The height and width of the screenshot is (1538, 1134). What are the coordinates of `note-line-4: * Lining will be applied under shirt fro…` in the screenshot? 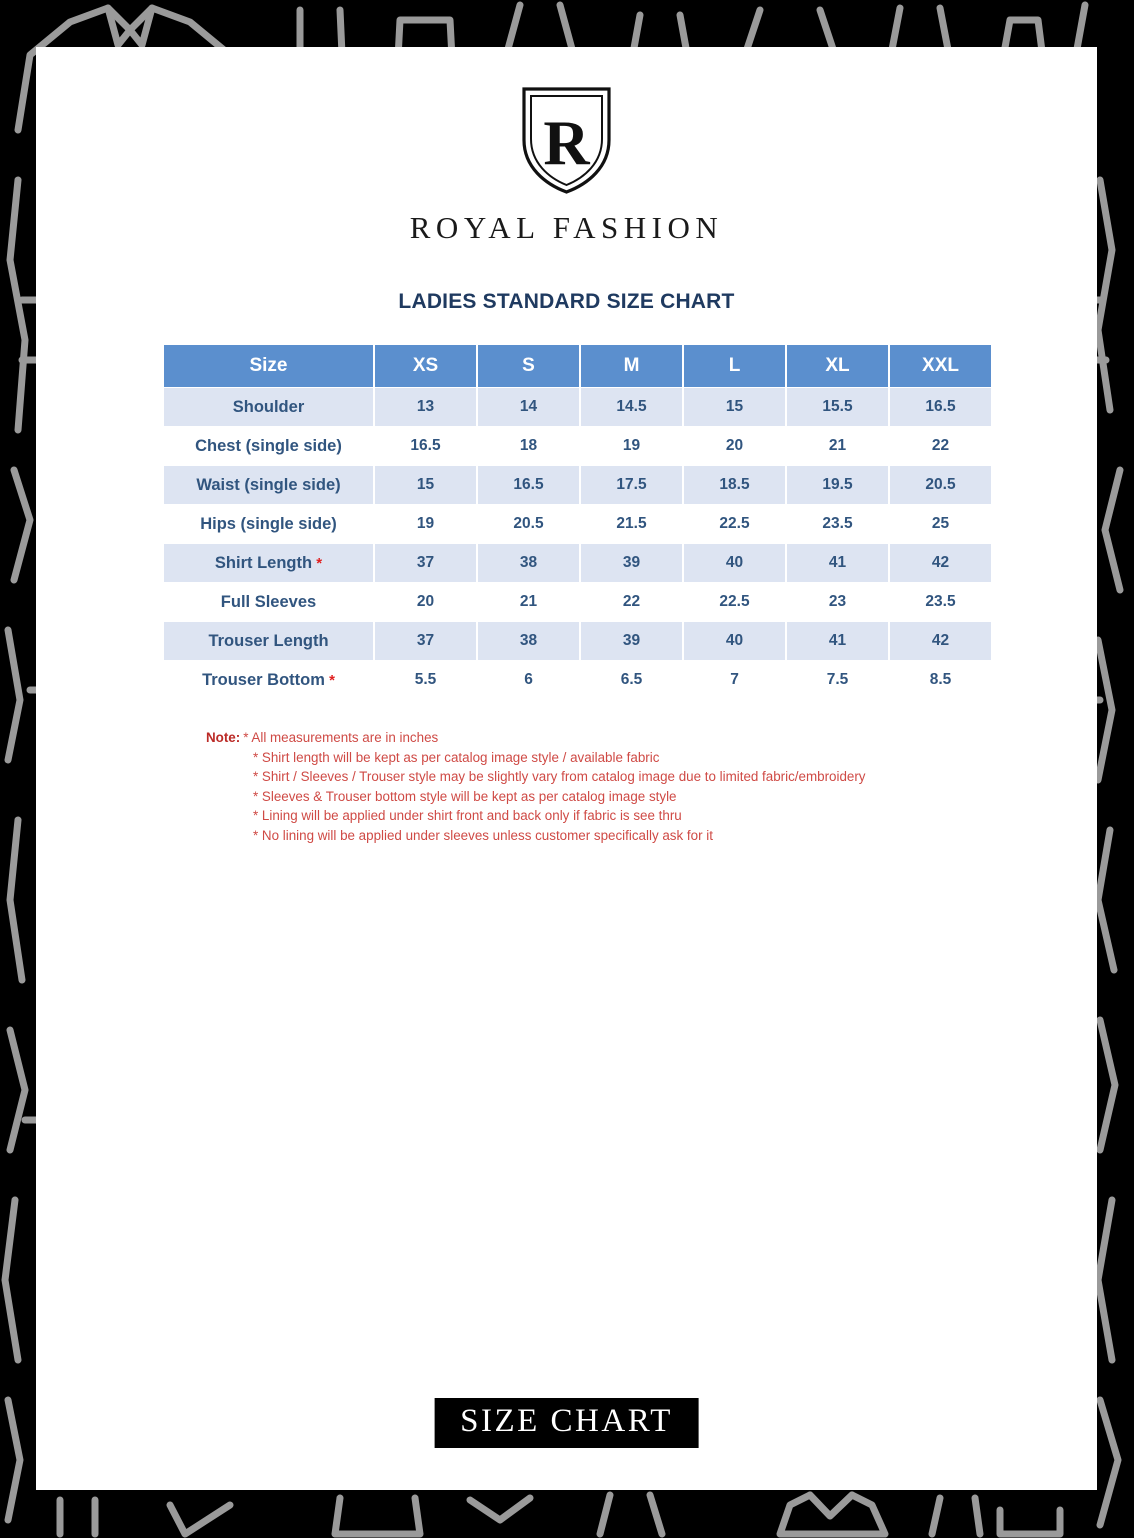 It's located at (467, 816).